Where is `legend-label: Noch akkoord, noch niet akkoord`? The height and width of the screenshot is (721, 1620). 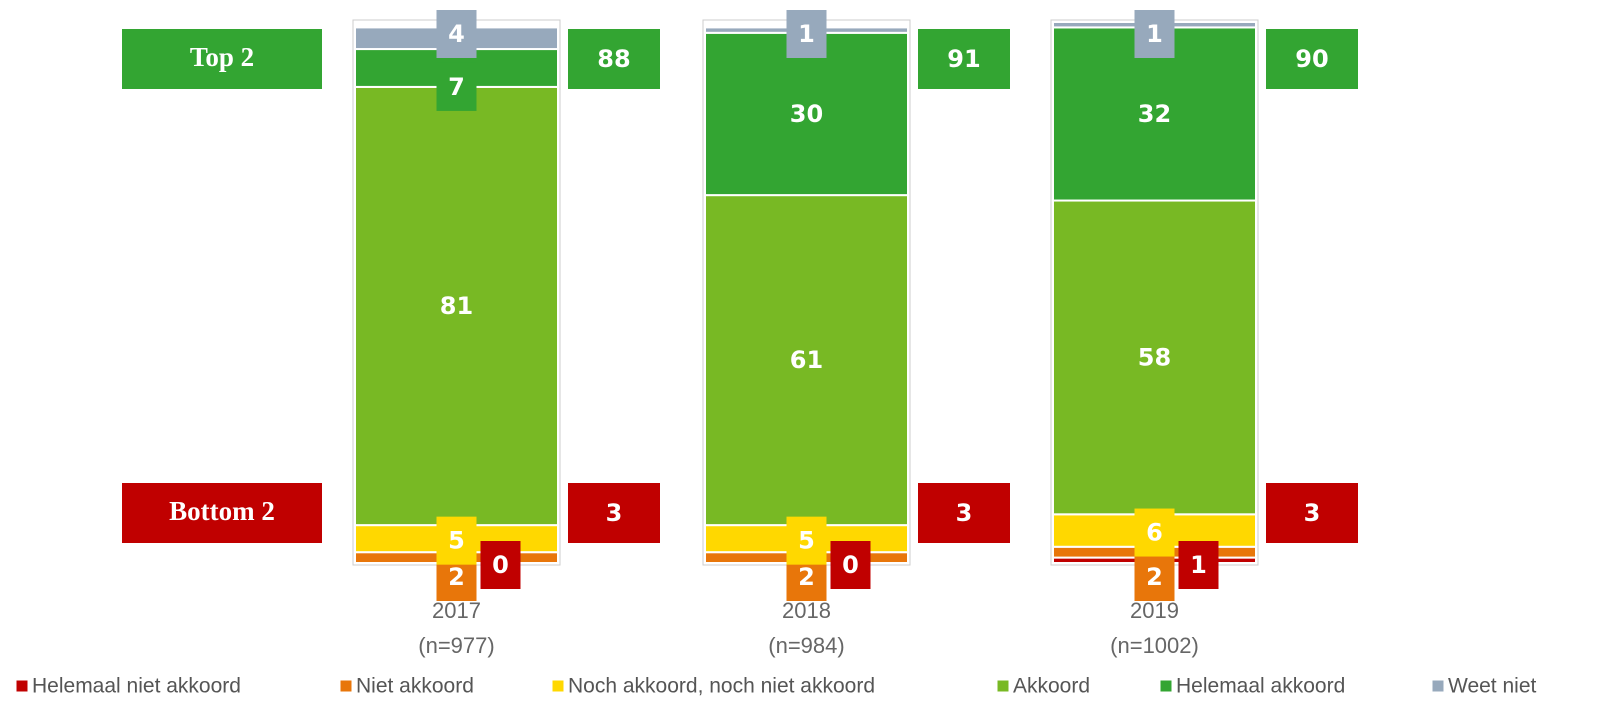
legend-label: Noch akkoord, noch niet akkoord is located at coordinates (721, 686).